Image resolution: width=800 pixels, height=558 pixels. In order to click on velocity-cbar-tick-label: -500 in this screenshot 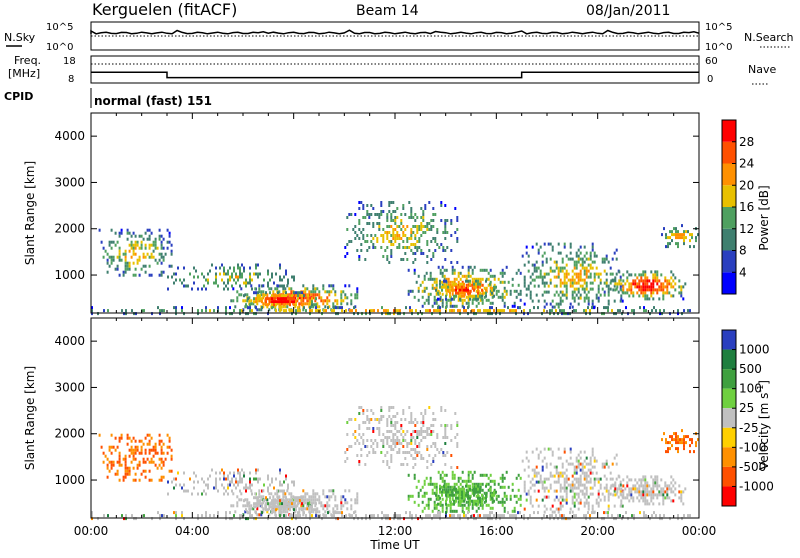, I will do `click(752, 467)`.